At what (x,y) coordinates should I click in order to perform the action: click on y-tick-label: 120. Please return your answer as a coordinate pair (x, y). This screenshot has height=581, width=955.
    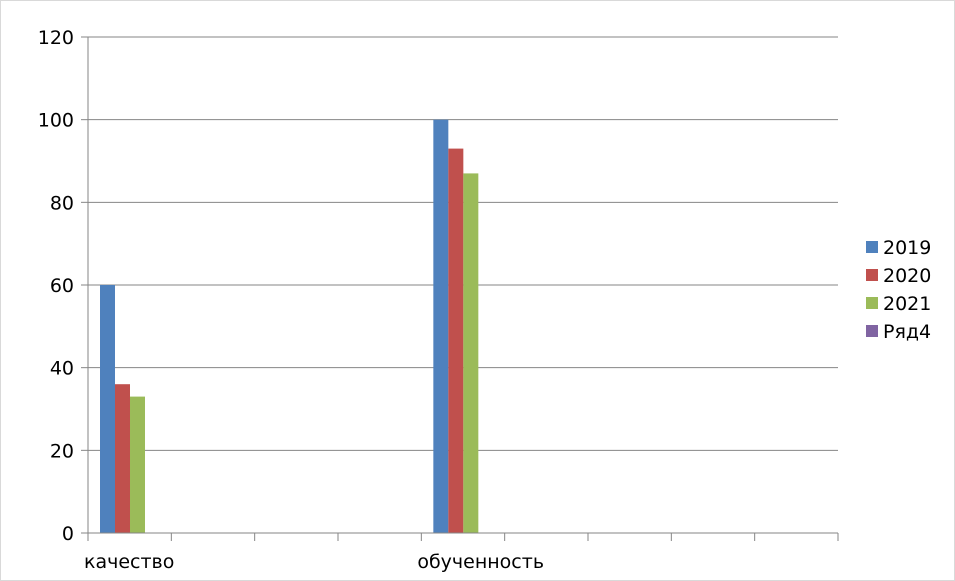
    Looking at the image, I should click on (56, 38).